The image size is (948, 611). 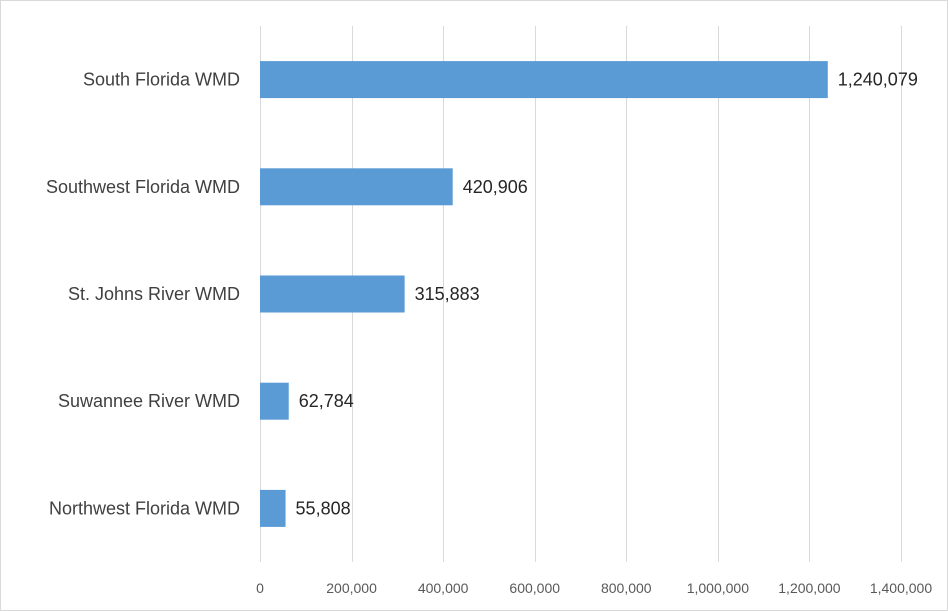 What do you see at coordinates (901, 588) in the screenshot?
I see `x-tick-label-7: 1,400,000` at bounding box center [901, 588].